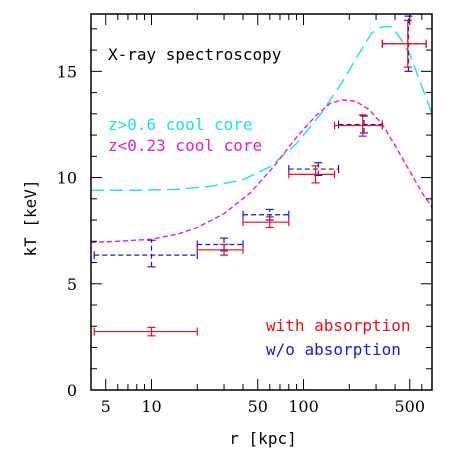  I want to click on x-axis-label: r [kpc], so click(262, 438).